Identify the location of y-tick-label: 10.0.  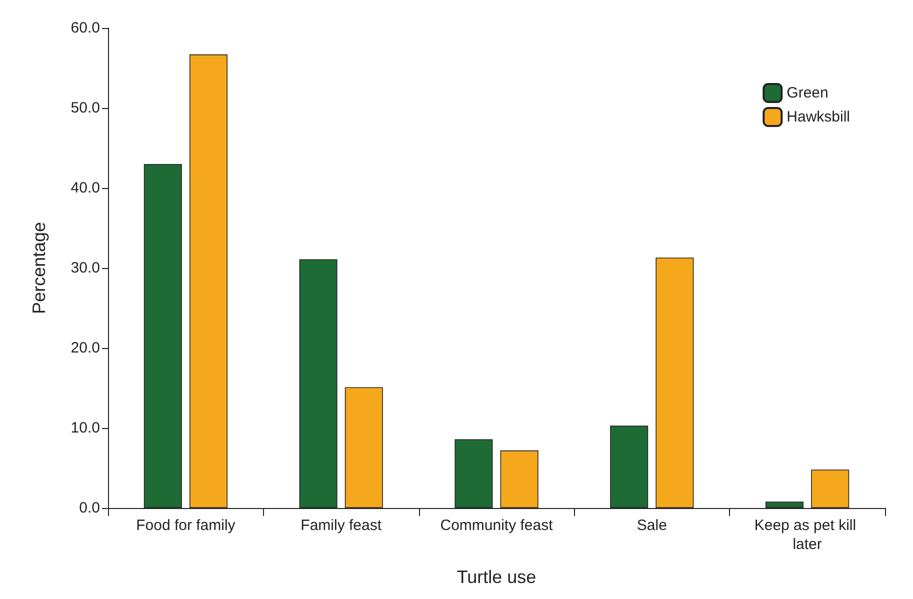
(85, 428).